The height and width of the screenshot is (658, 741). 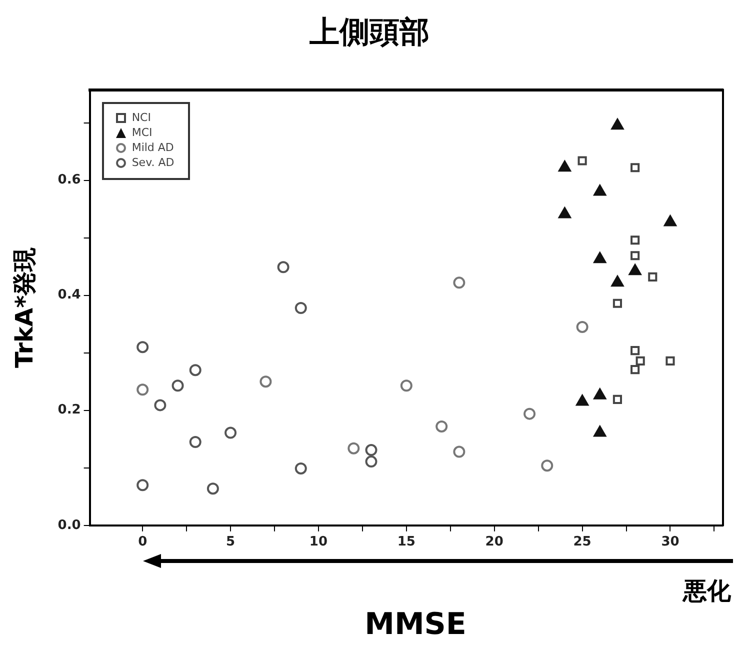 What do you see at coordinates (231, 542) in the screenshot?
I see `x-tick-label: 5` at bounding box center [231, 542].